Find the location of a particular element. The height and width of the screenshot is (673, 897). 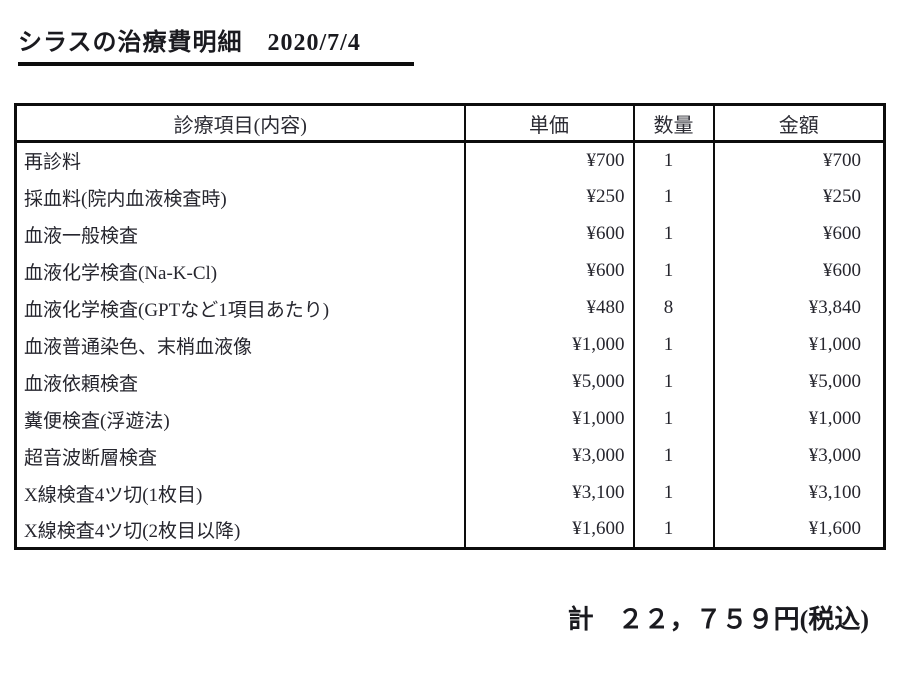

item-cell: 再診料 is located at coordinates (53, 163).